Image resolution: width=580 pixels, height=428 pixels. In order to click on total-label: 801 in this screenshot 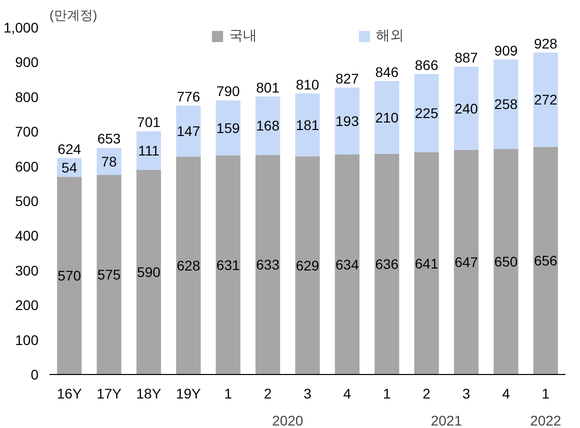, I will do `click(268, 87)`.